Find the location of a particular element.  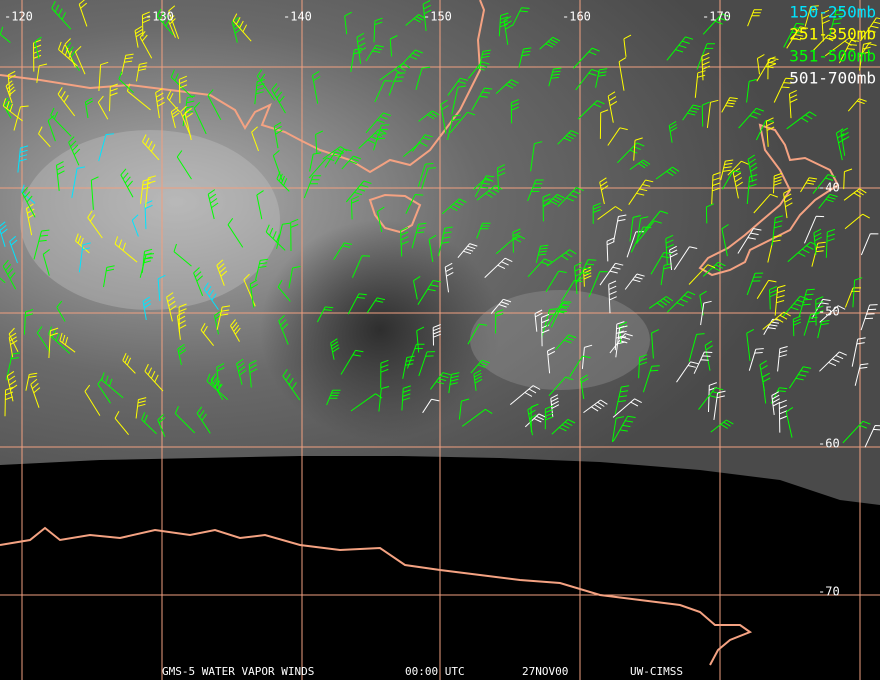

legend-entry: 351-500mb is located at coordinates (832, 56).